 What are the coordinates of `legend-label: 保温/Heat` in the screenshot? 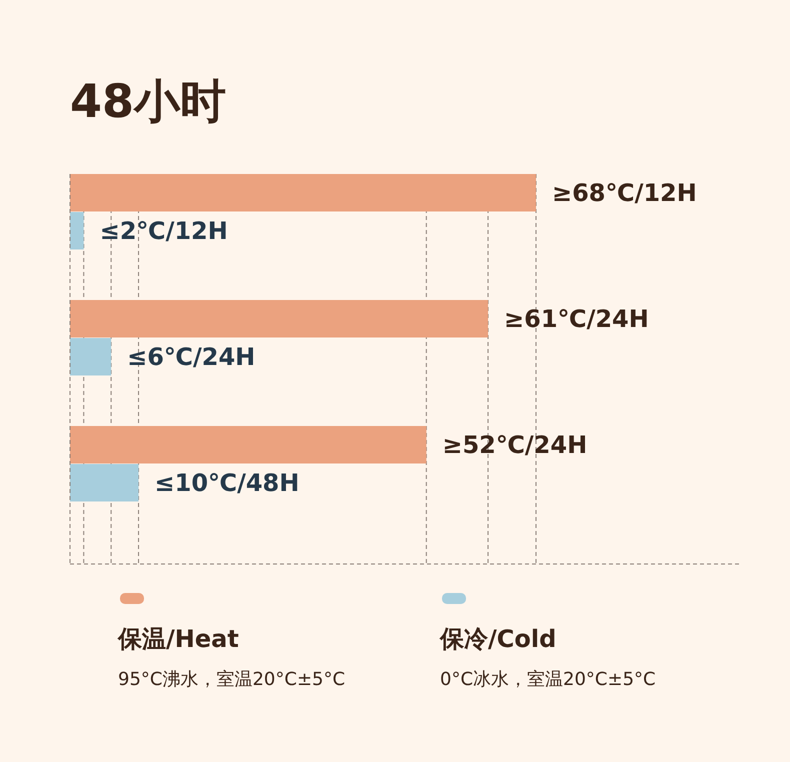 It's located at (178, 639).